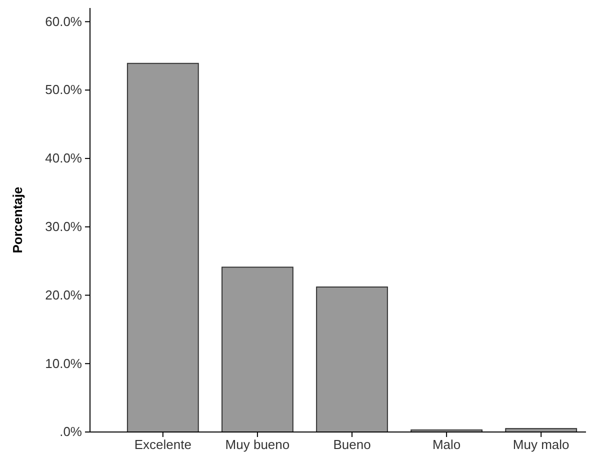 This screenshot has height=460, width=590. Describe the element at coordinates (63, 226) in the screenshot. I see `y-tick-label: 30.0%` at that location.